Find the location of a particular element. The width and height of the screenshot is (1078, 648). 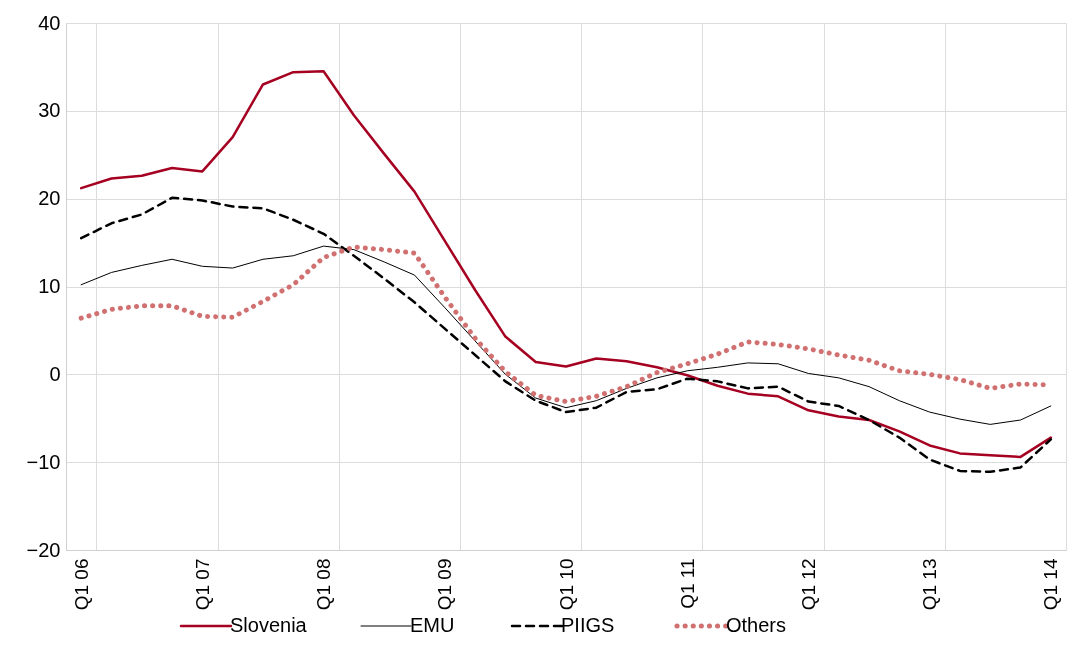

legend-label: Slovenia is located at coordinates (269, 625).